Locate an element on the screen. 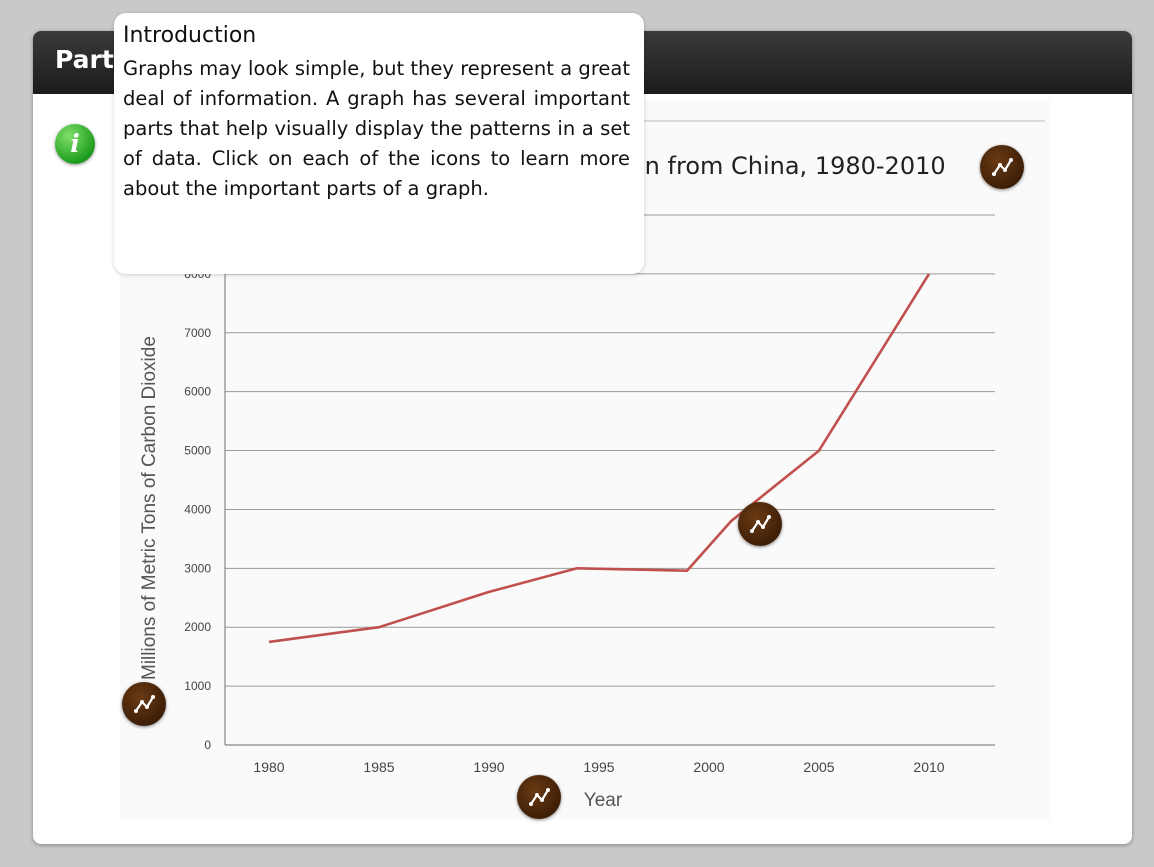 The width and height of the screenshot is (1154, 867). hotspot-data-line-icon is located at coordinates (760, 524).